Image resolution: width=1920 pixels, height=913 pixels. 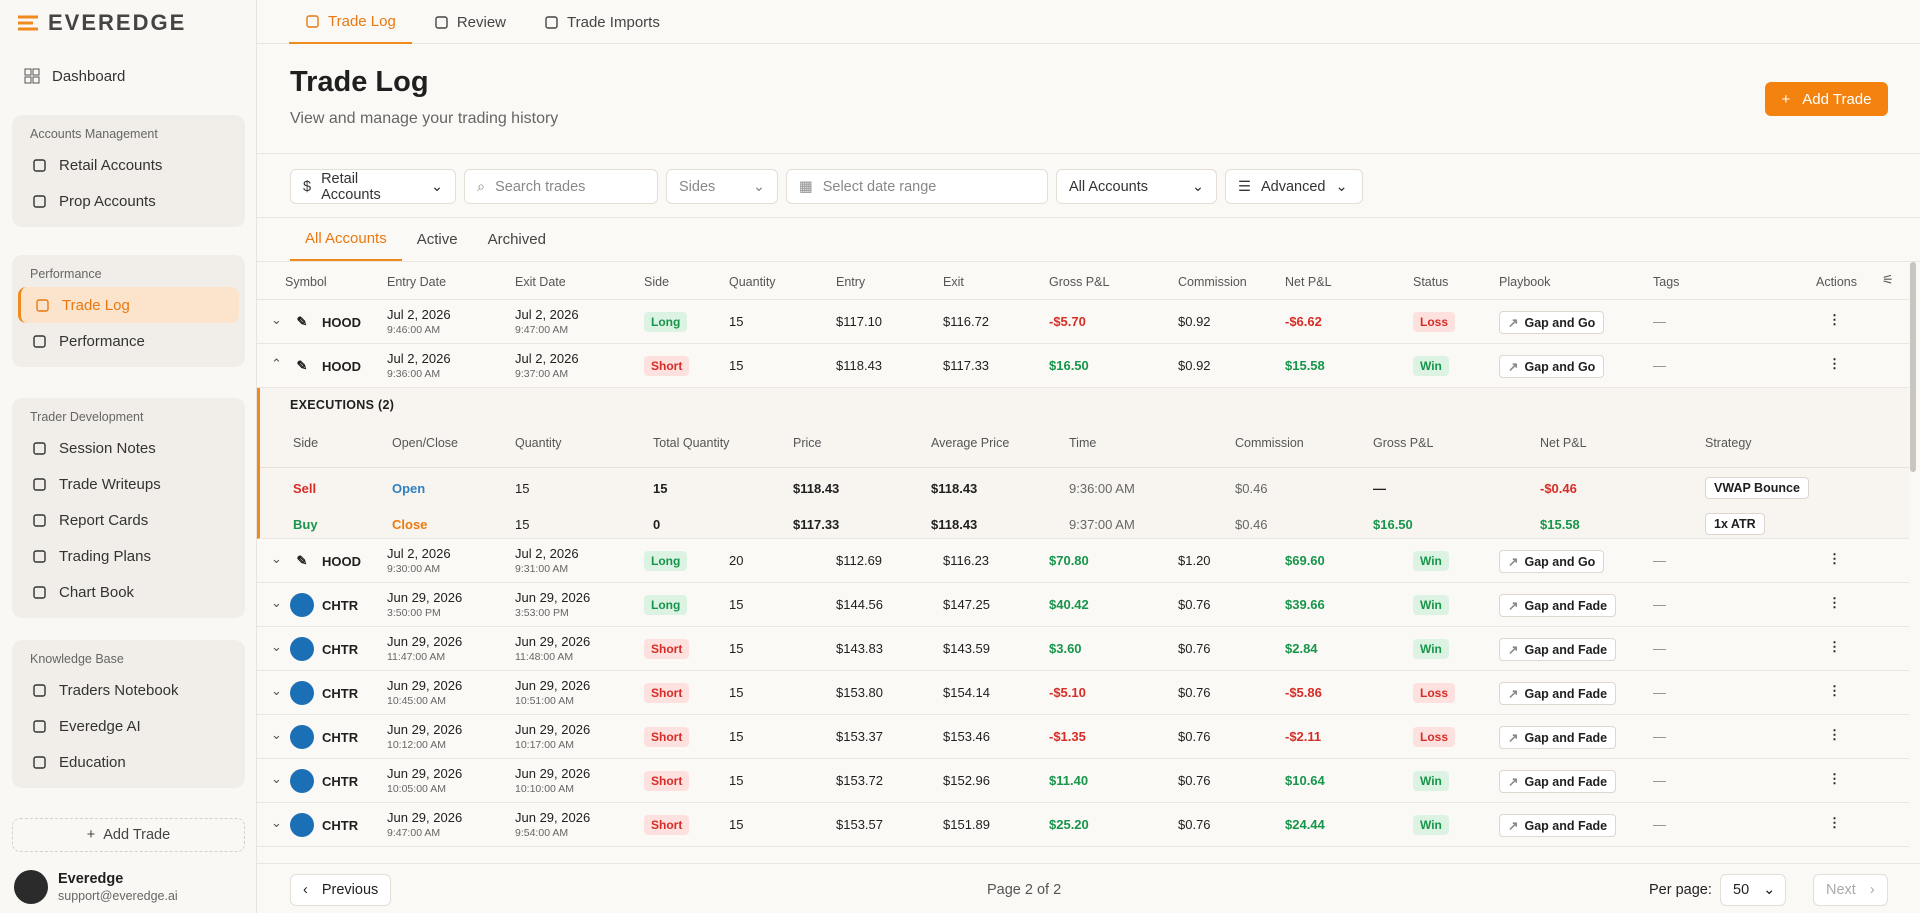 I want to click on quantity: 15, so click(x=736, y=824).